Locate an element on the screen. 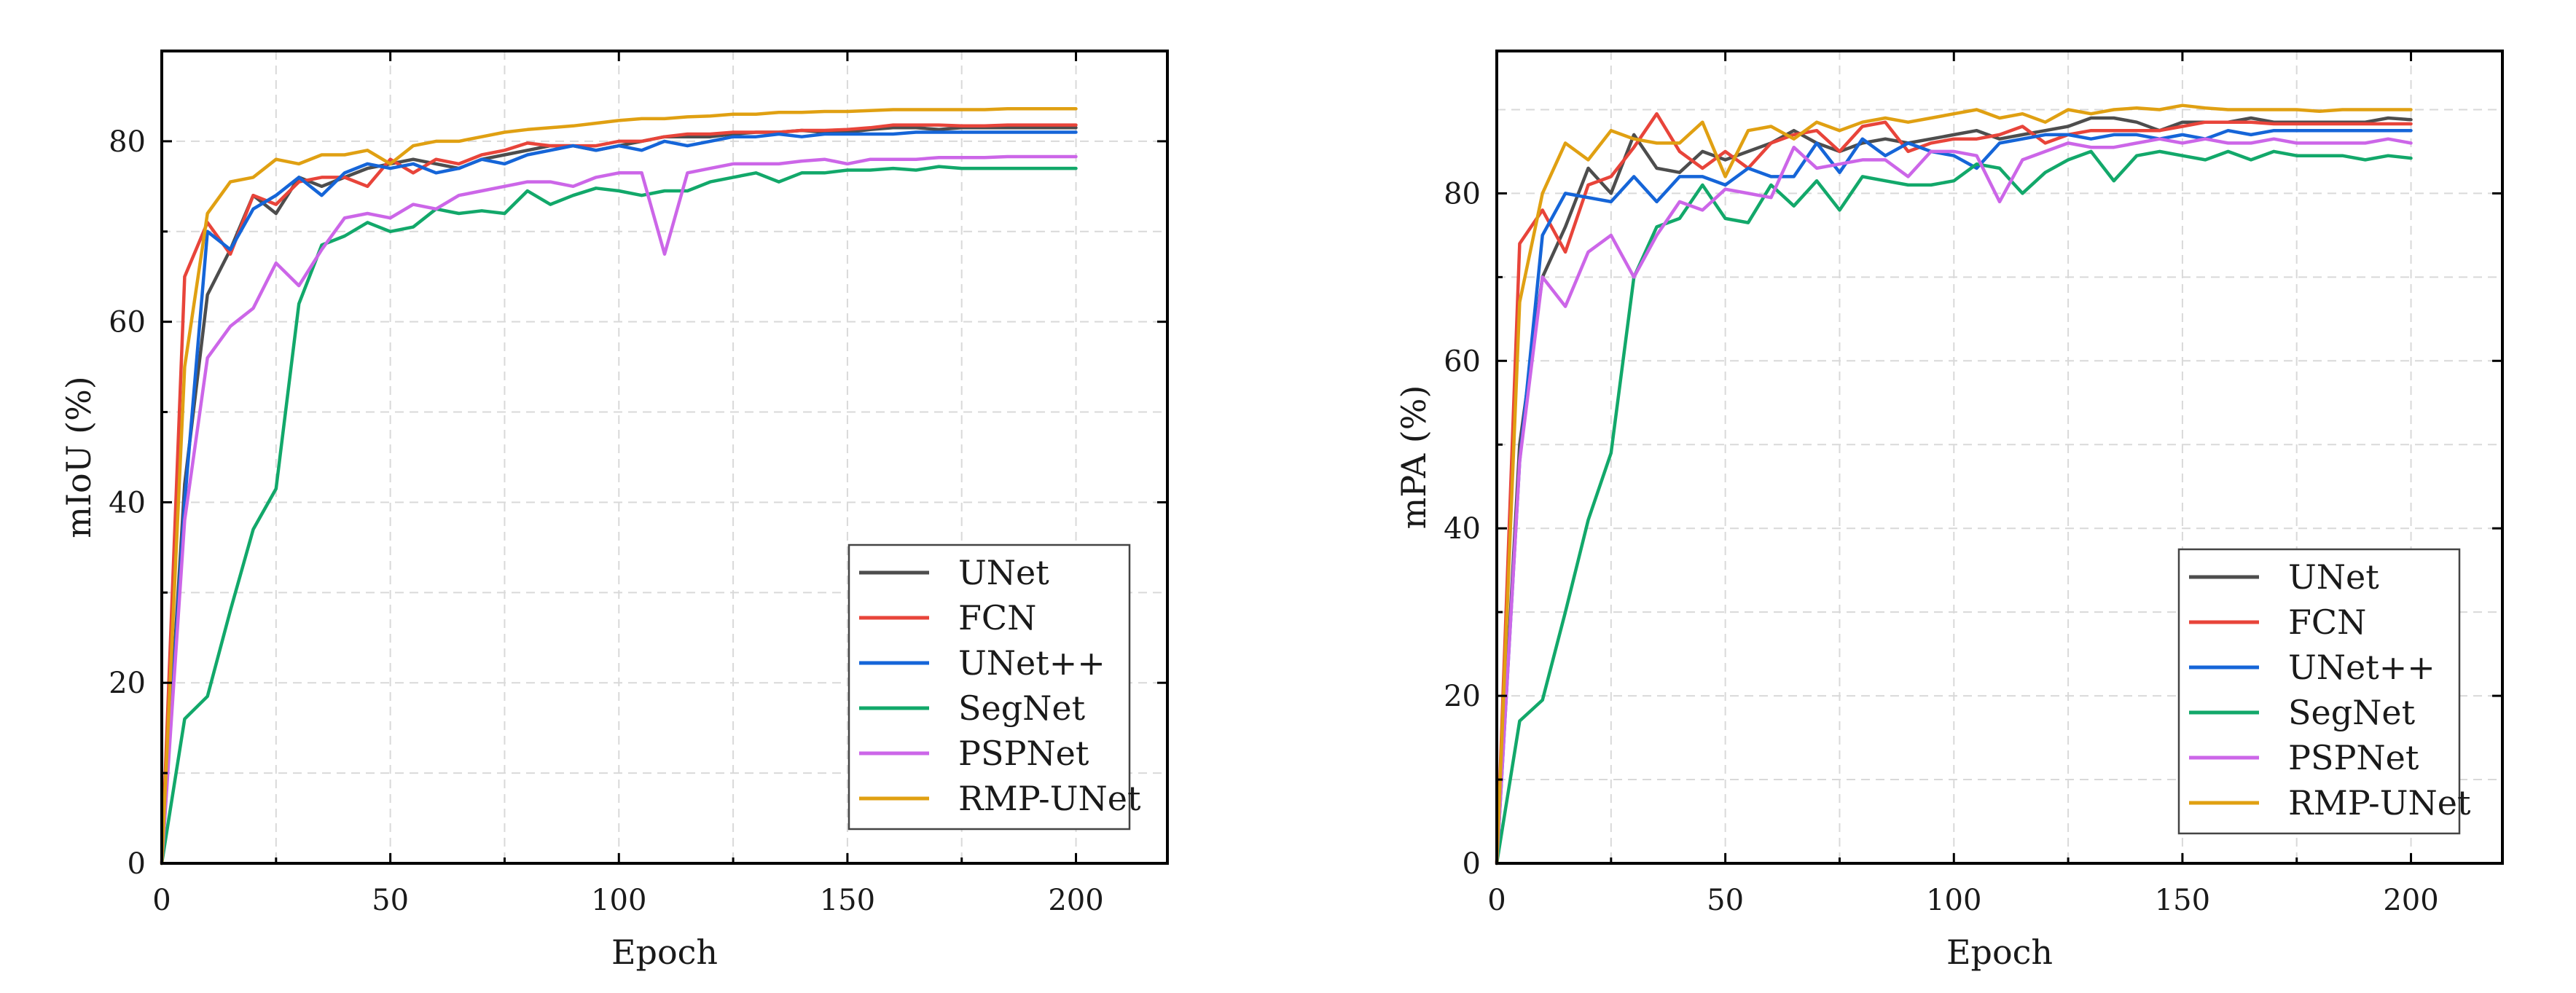  chart1-y-tick-label: 20 is located at coordinates (127, 683).